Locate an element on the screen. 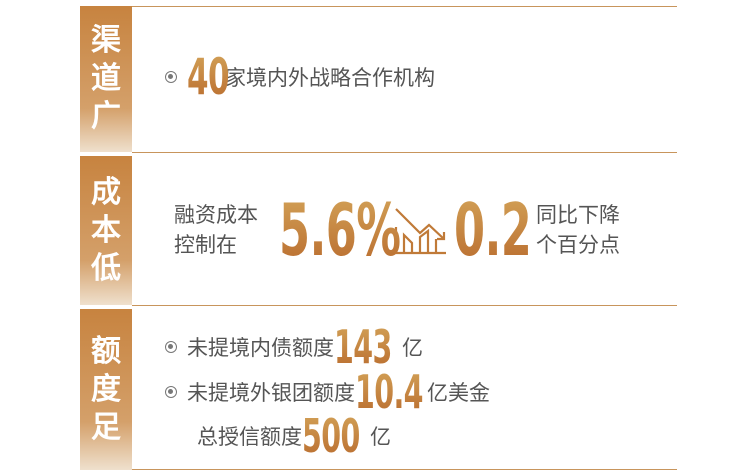 The width and height of the screenshot is (756, 475). partner-text: 家境内外战略合作机构 is located at coordinates (330, 78).